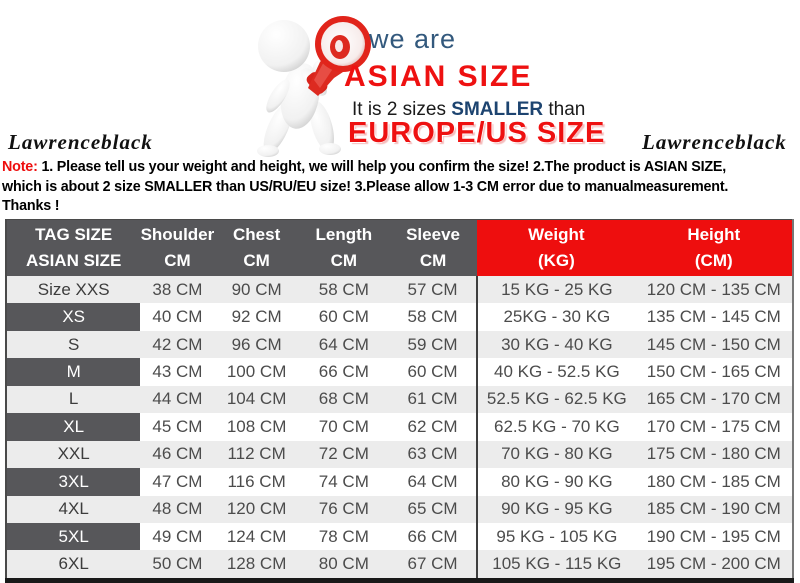 Image resolution: width=800 pixels, height=583 pixels. What do you see at coordinates (256, 247) in the screenshot?
I see `header-chest: Chest CM` at bounding box center [256, 247].